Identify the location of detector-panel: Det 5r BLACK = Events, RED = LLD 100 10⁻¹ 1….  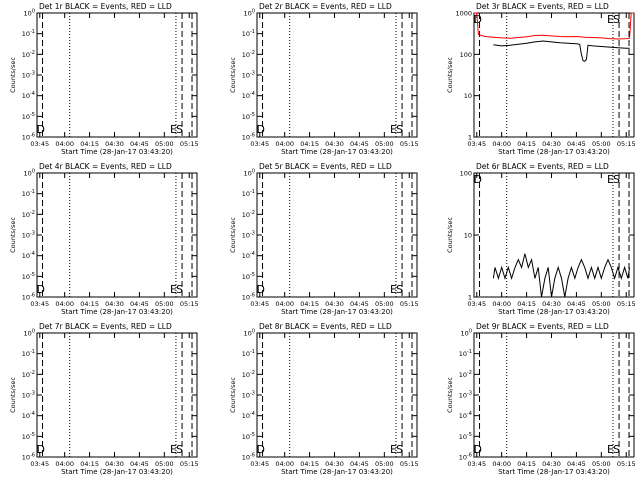
(324, 239).